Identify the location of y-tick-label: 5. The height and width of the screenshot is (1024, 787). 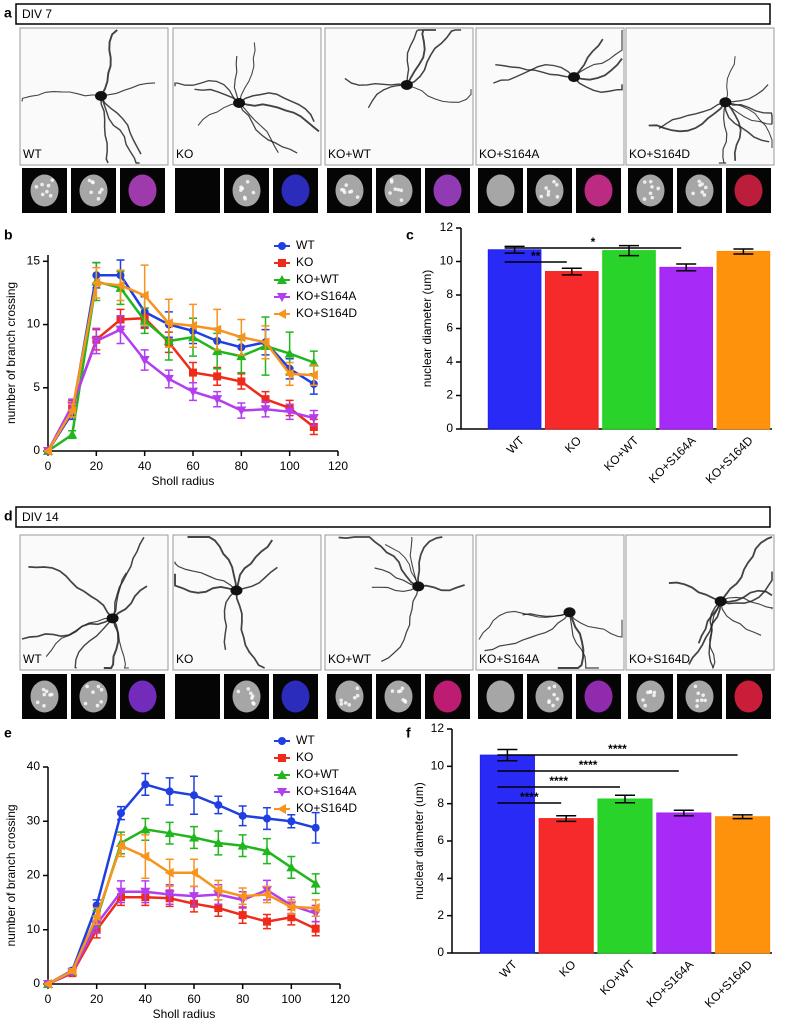
(36, 387).